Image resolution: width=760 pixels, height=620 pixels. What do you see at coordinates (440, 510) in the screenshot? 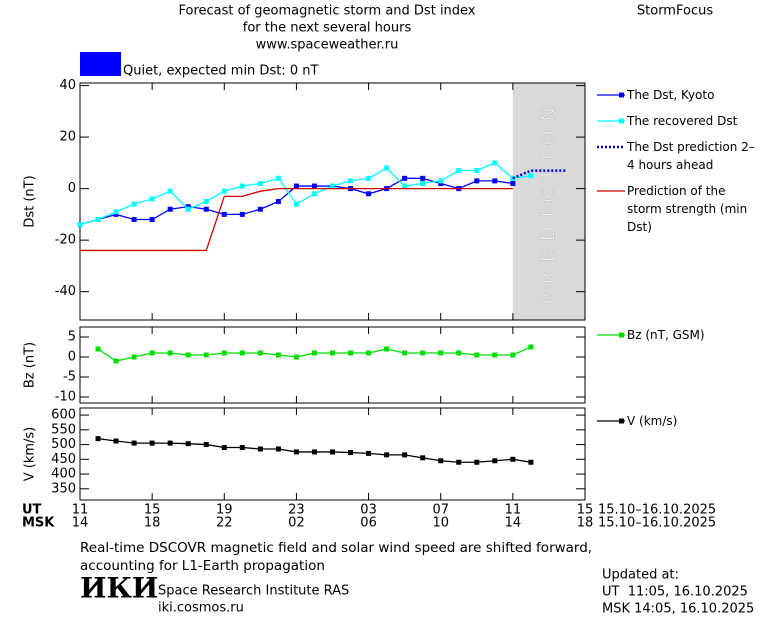
I see `x-tick-label: 07` at bounding box center [440, 510].